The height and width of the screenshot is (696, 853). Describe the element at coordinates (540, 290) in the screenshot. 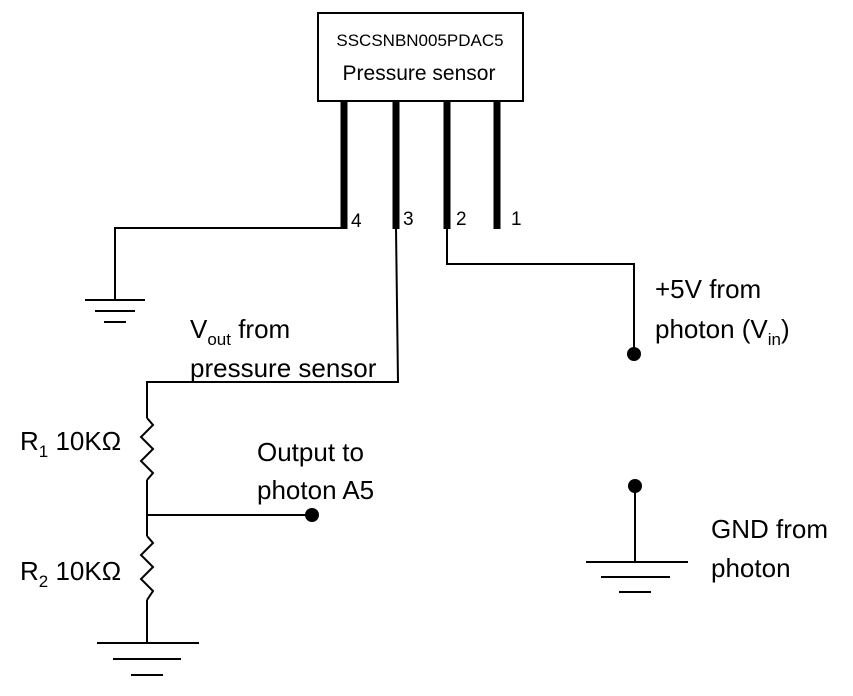

I see `wire-pin2-vin` at that location.